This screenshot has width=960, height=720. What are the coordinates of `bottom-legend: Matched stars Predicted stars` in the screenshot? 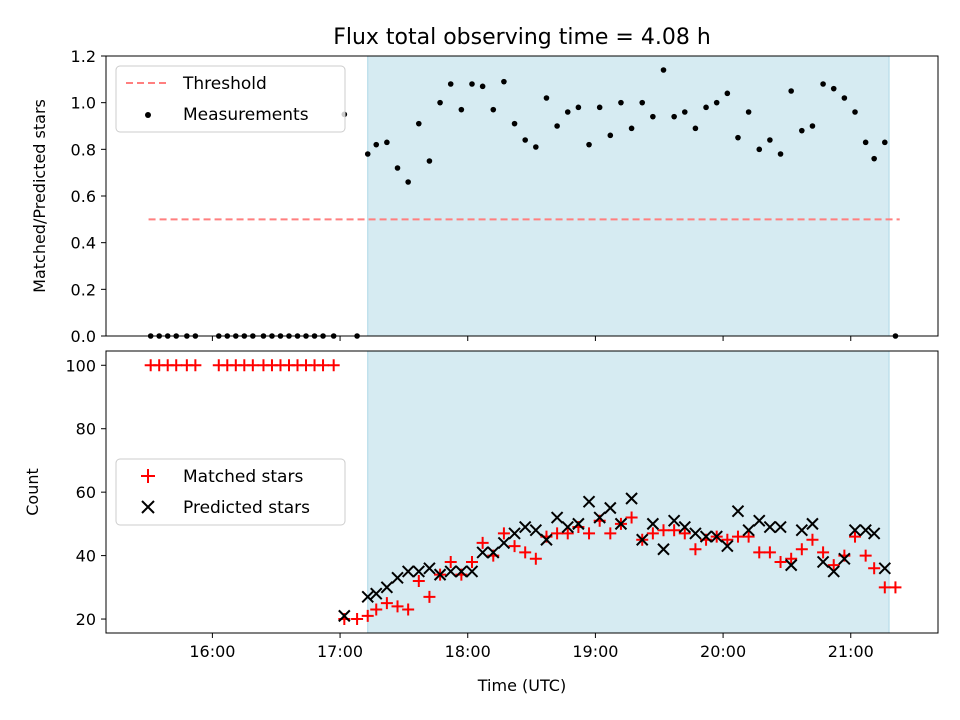 It's located at (230, 492).